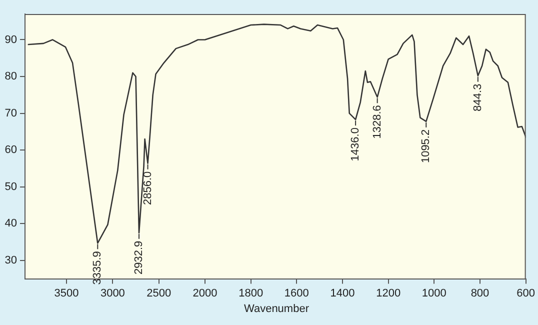  I want to click on annotation: 1328.6, so click(377, 122).